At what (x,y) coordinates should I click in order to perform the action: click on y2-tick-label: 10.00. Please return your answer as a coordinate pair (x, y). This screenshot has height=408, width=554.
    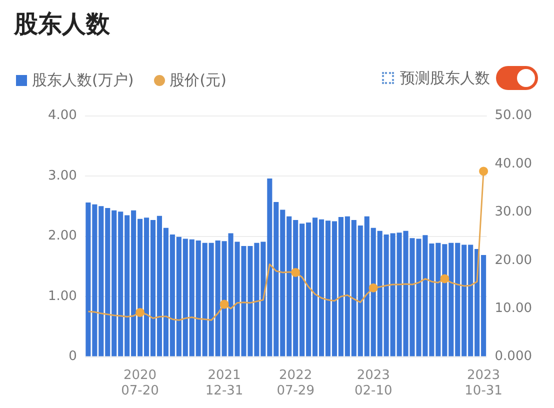
    Looking at the image, I should click on (513, 308).